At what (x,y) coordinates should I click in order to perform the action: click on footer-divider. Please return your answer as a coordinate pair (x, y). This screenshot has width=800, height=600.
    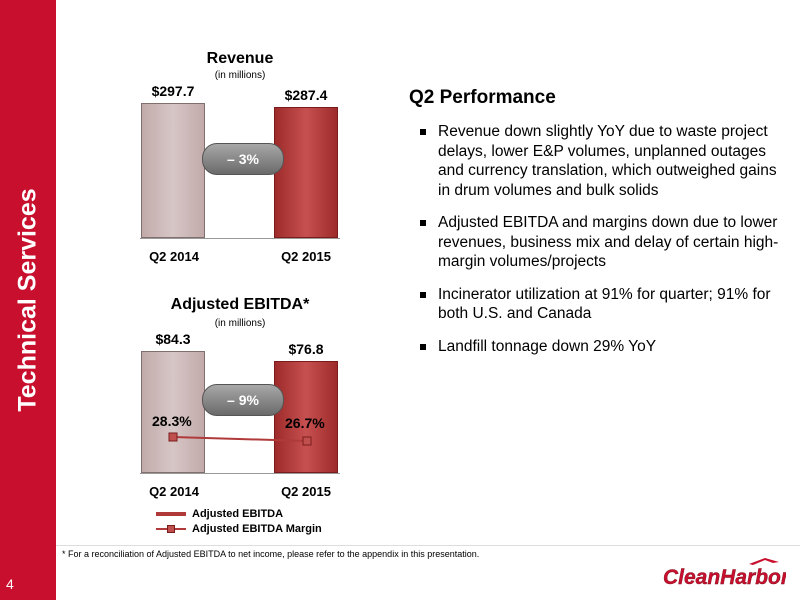
    Looking at the image, I should click on (428, 545).